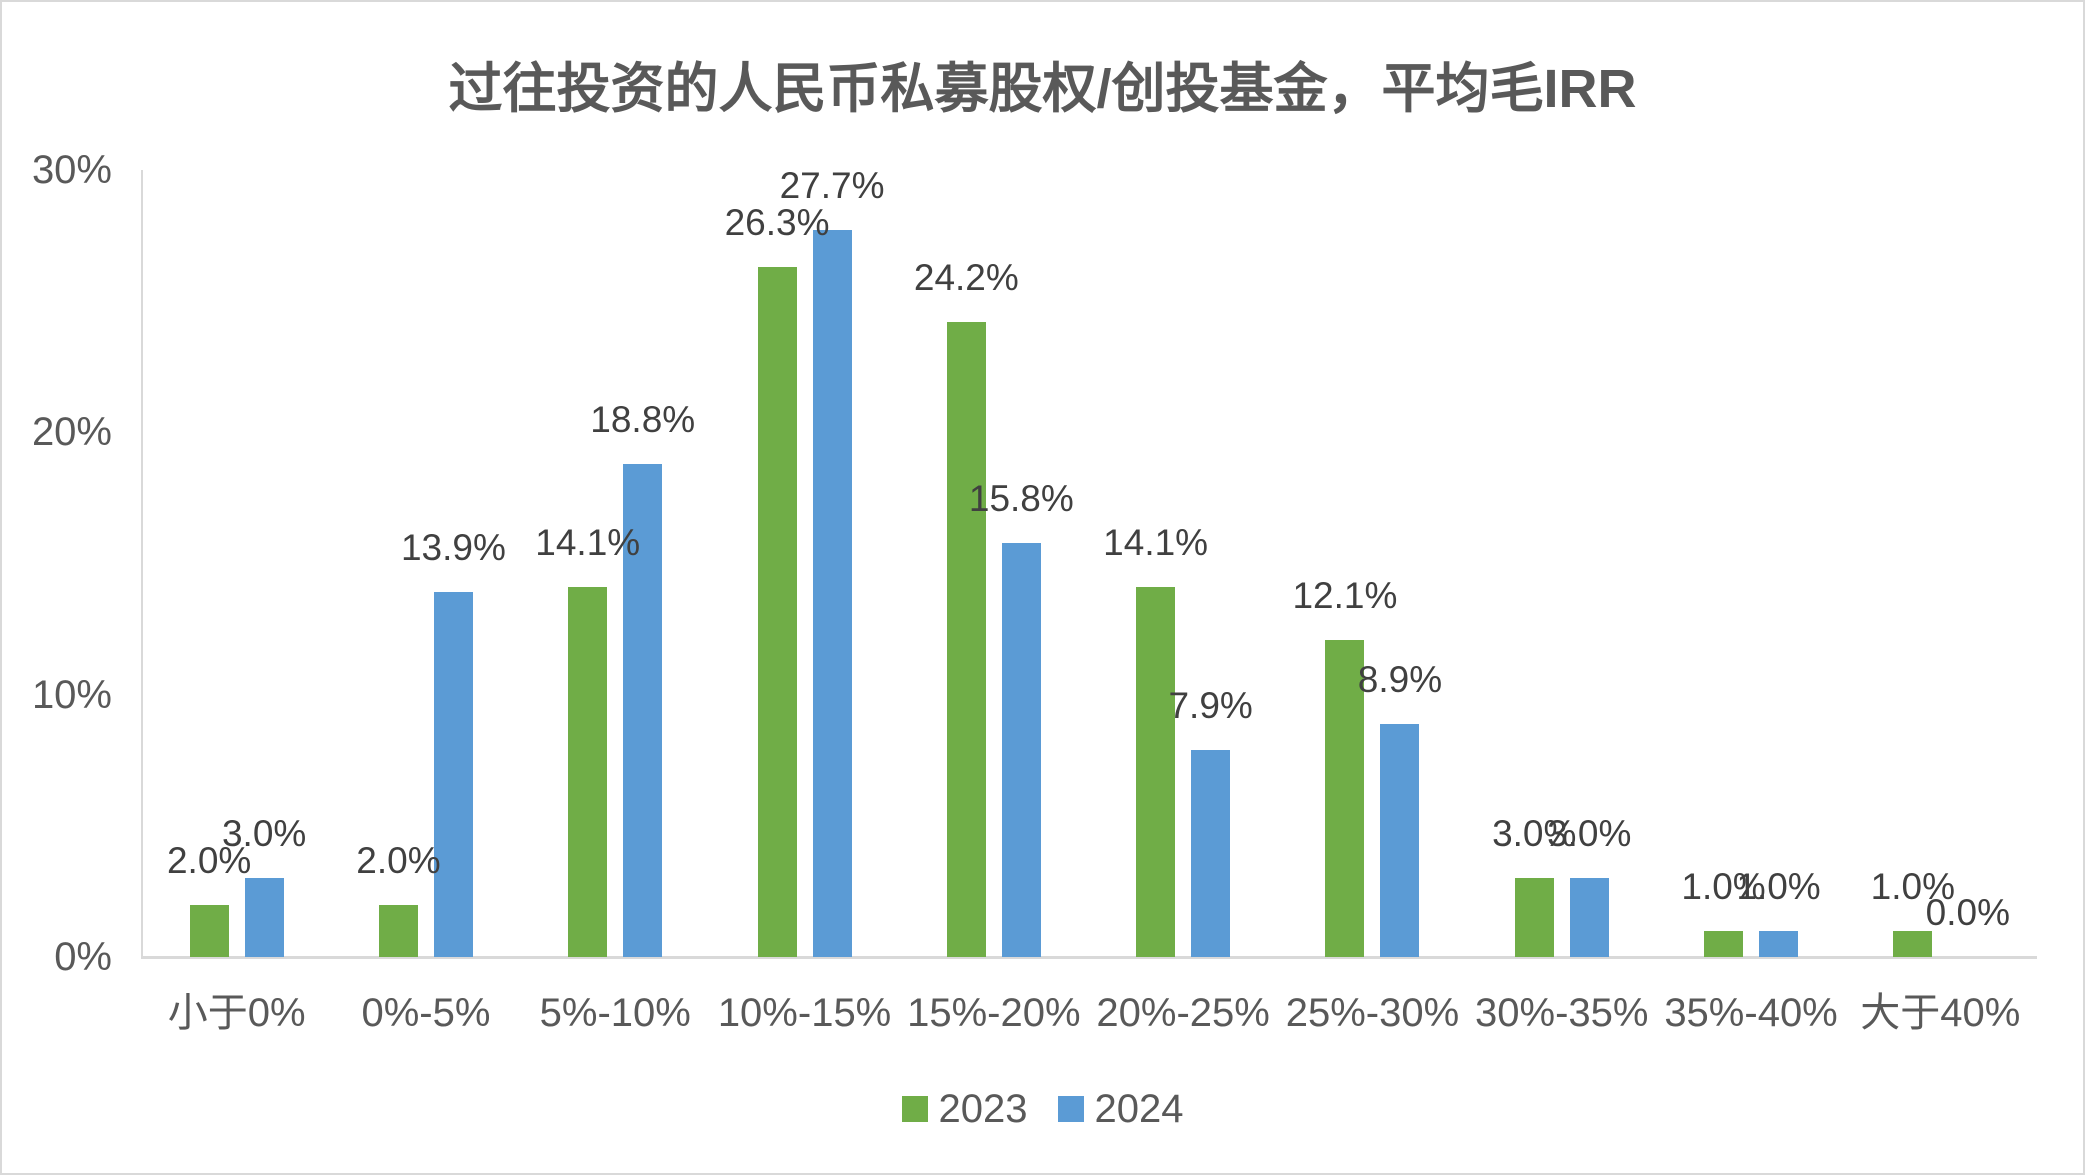  What do you see at coordinates (914, 1109) in the screenshot?
I see `legend-swatch-2023-icon` at bounding box center [914, 1109].